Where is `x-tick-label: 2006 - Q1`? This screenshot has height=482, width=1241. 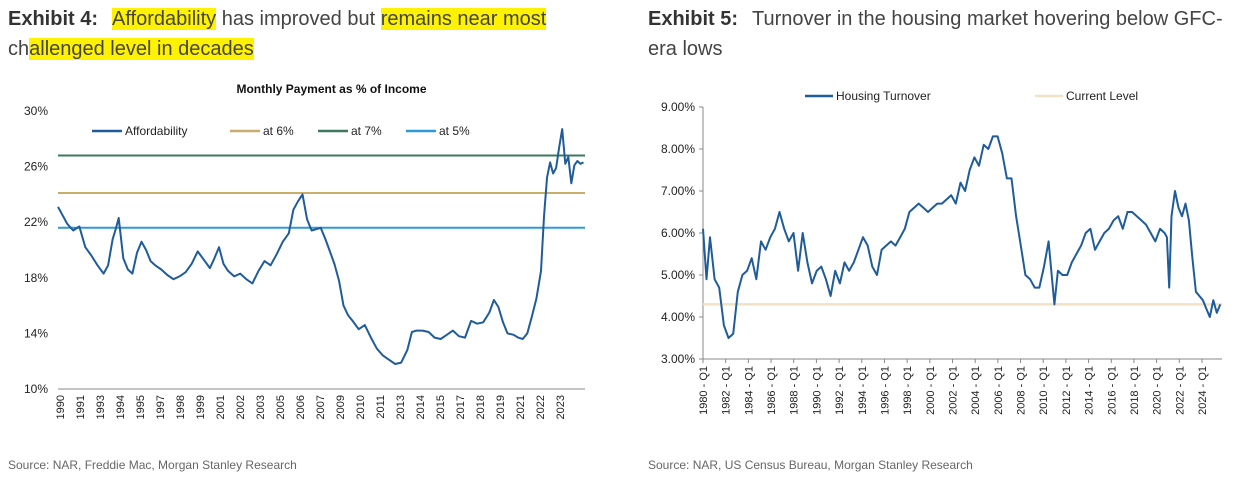 x-tick-label: 2006 - Q1 is located at coordinates (999, 390).